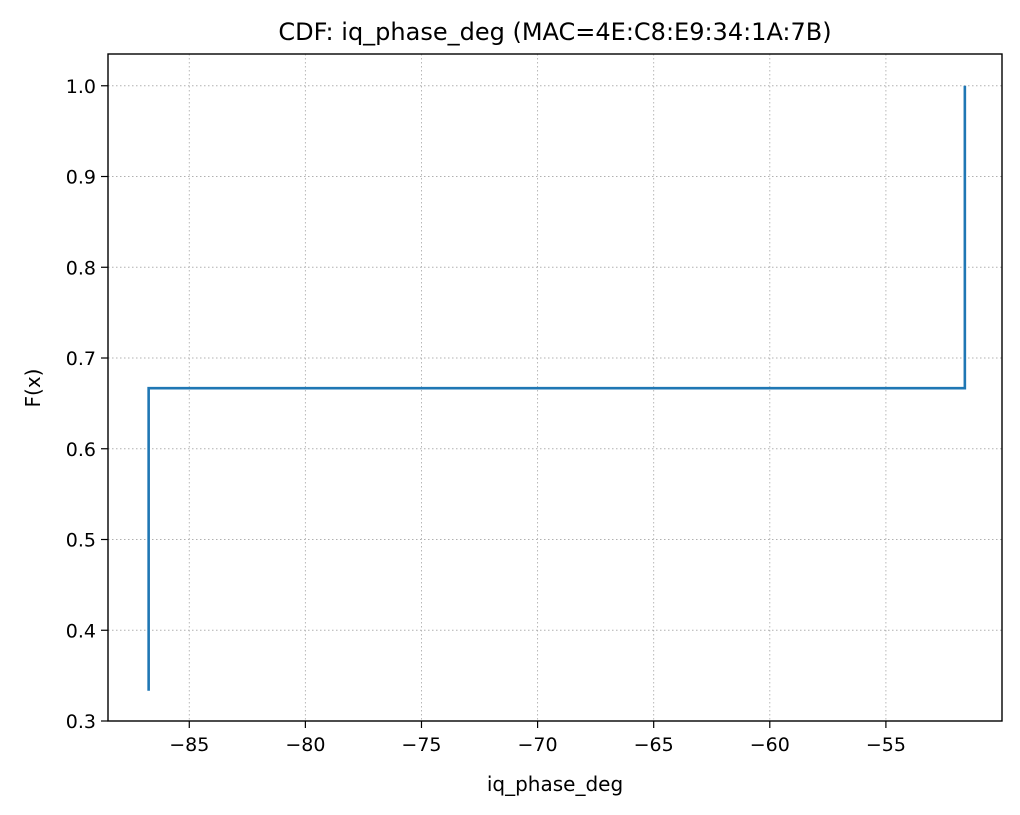  What do you see at coordinates (81, 631) in the screenshot?
I see `y-tick-label: 0.4` at bounding box center [81, 631].